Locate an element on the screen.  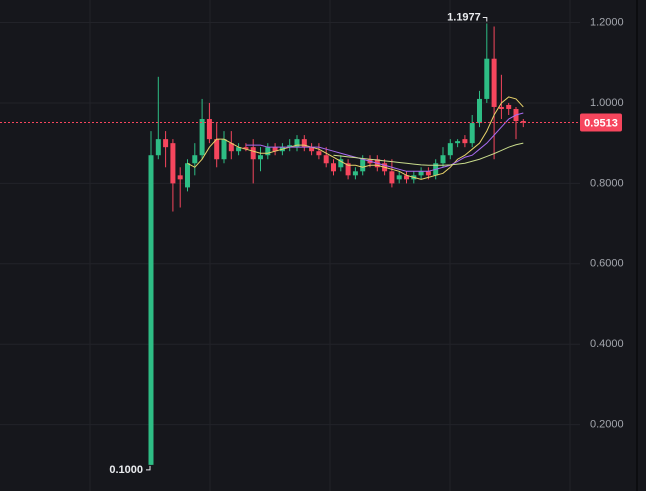
y-tick-label: 0.6000 is located at coordinates (607, 264).